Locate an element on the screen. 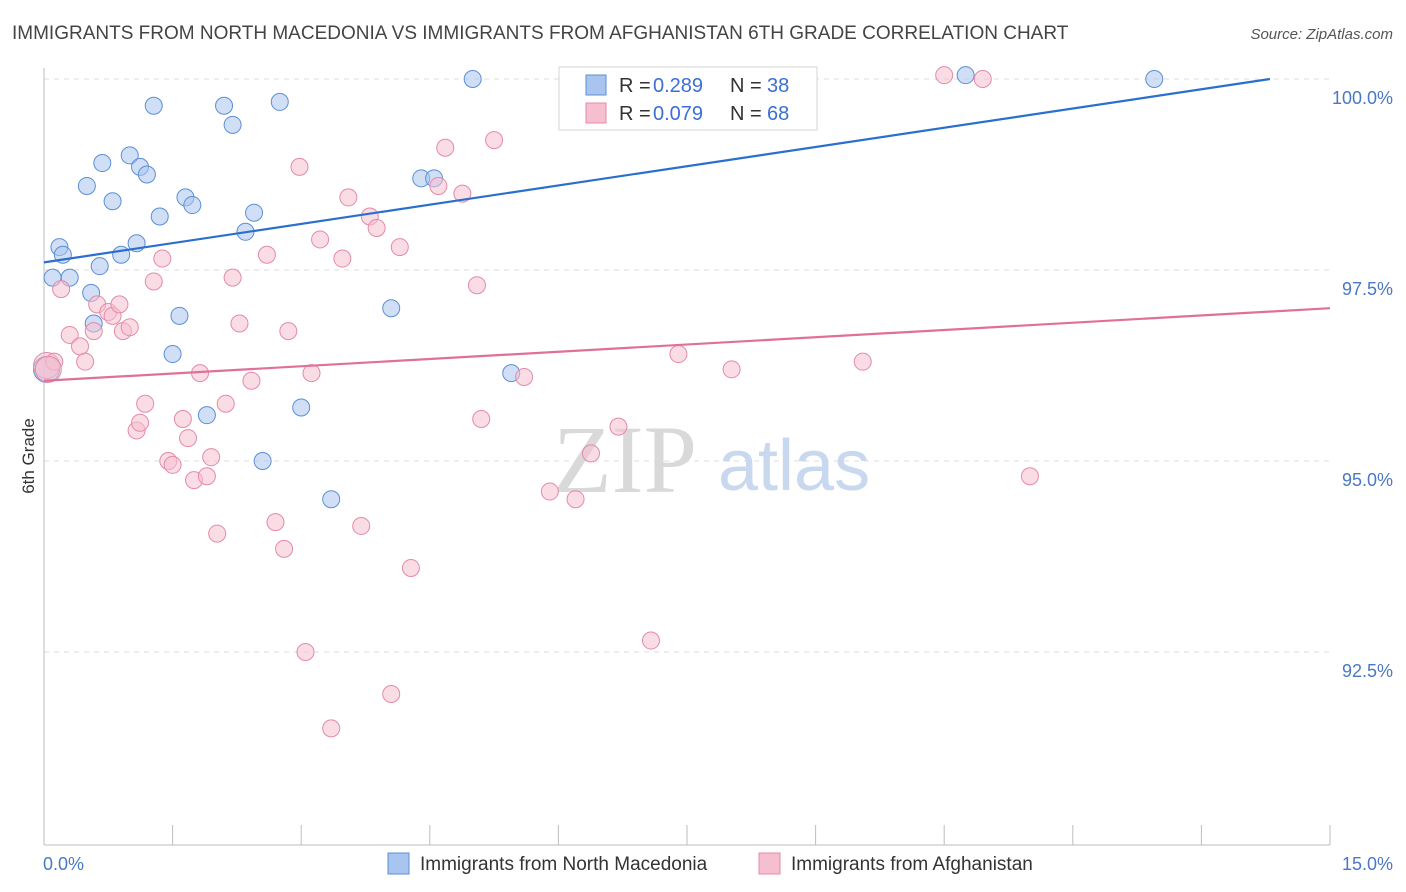 The width and height of the screenshot is (1406, 892). stats-legend-r-label-blue: R = is located at coordinates (635, 86).